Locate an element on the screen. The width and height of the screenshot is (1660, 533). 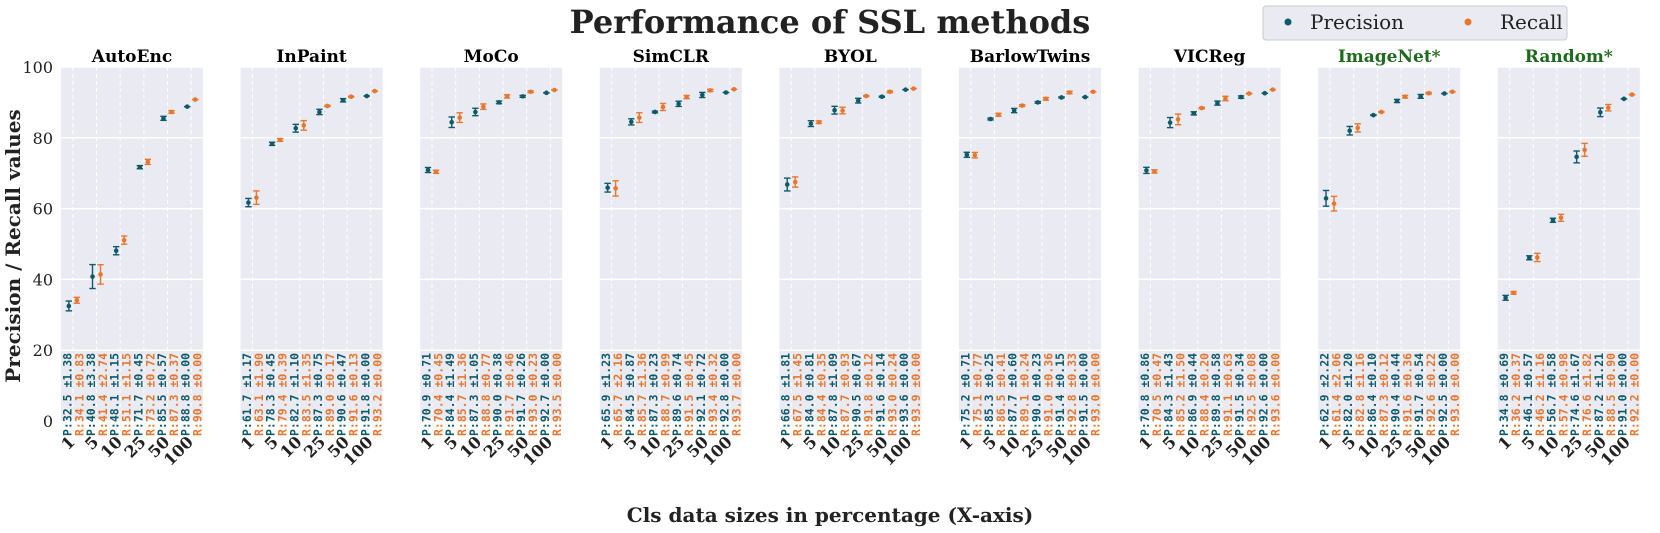
precision-value-label: P:75.2 ±0.71 is located at coordinates (965, 394).